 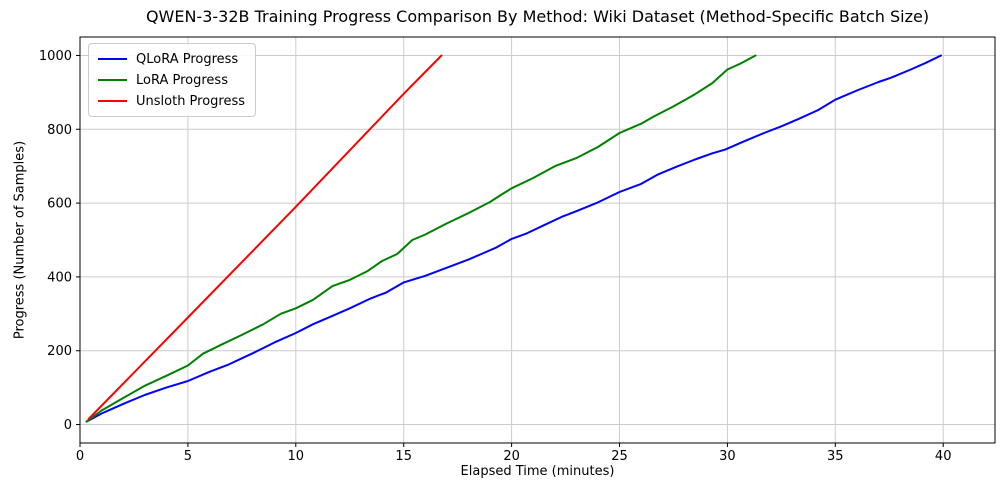 I want to click on y-tick-label: 600, so click(x=59, y=204).